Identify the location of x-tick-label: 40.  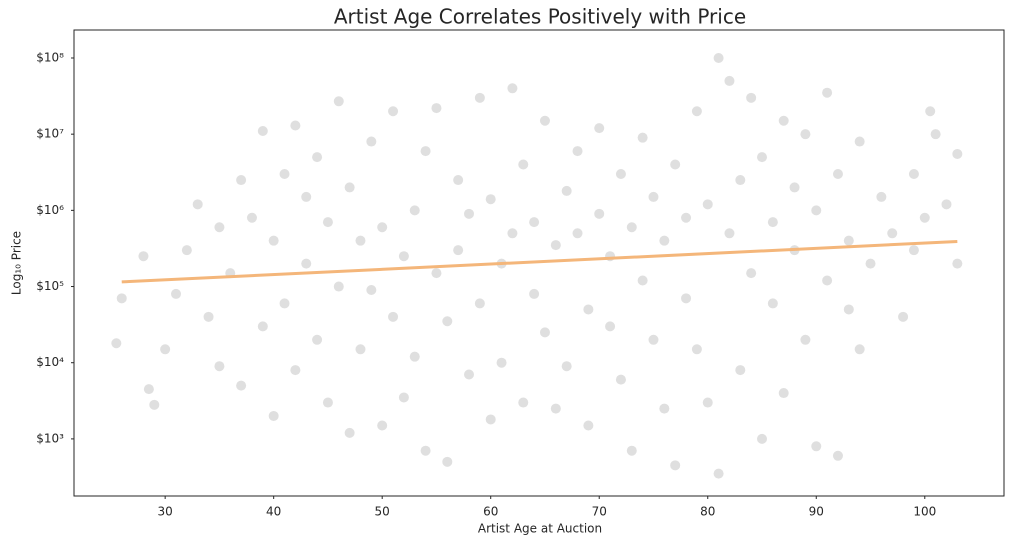
(273, 512).